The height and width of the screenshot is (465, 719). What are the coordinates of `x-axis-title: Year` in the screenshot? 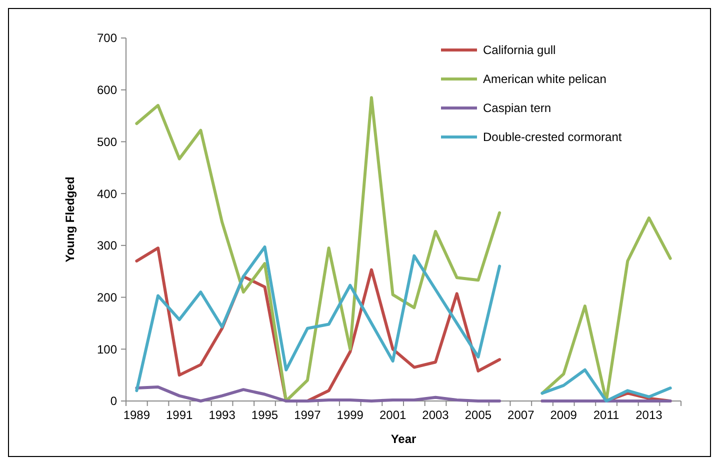 It's located at (403, 439).